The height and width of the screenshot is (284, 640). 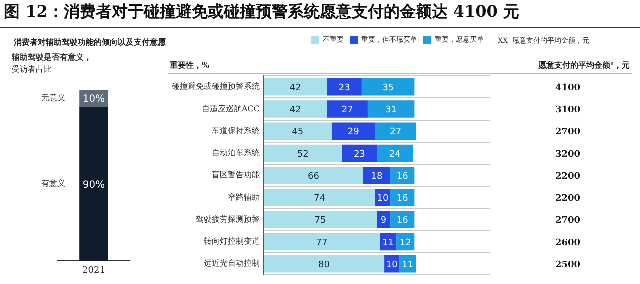 I want to click on data-label: 12, so click(x=406, y=243).